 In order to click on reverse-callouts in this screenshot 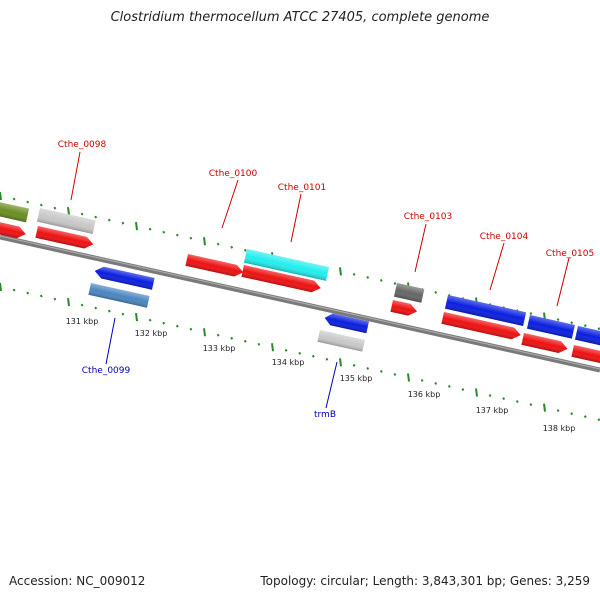, I will do `click(221, 363)`.